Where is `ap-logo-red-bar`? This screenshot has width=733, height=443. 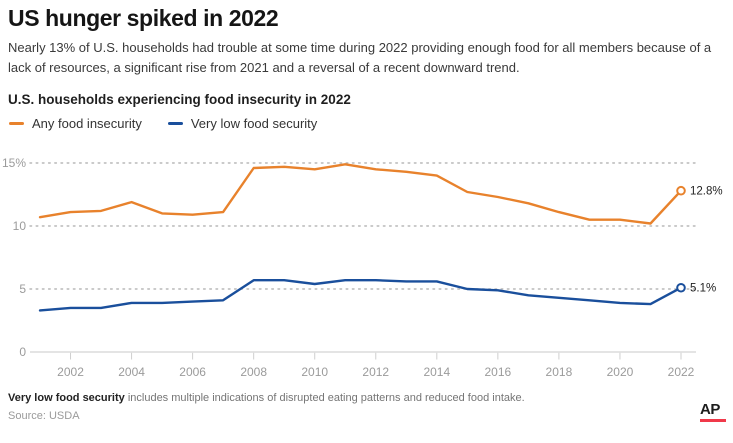 ap-logo-red-bar is located at coordinates (713, 420).